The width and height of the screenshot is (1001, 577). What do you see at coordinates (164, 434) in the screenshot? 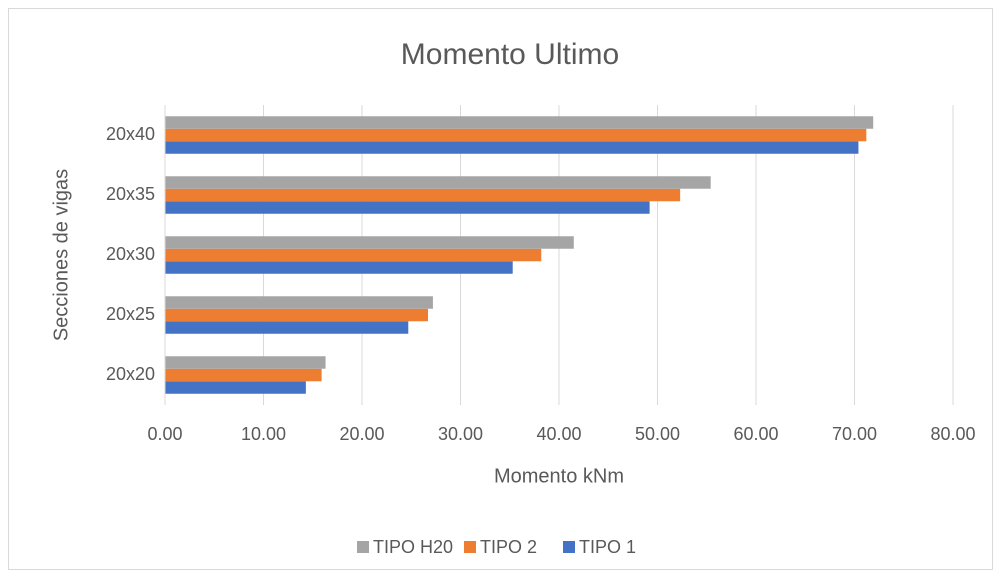
I see `x-tick-label: 0.00` at bounding box center [164, 434].